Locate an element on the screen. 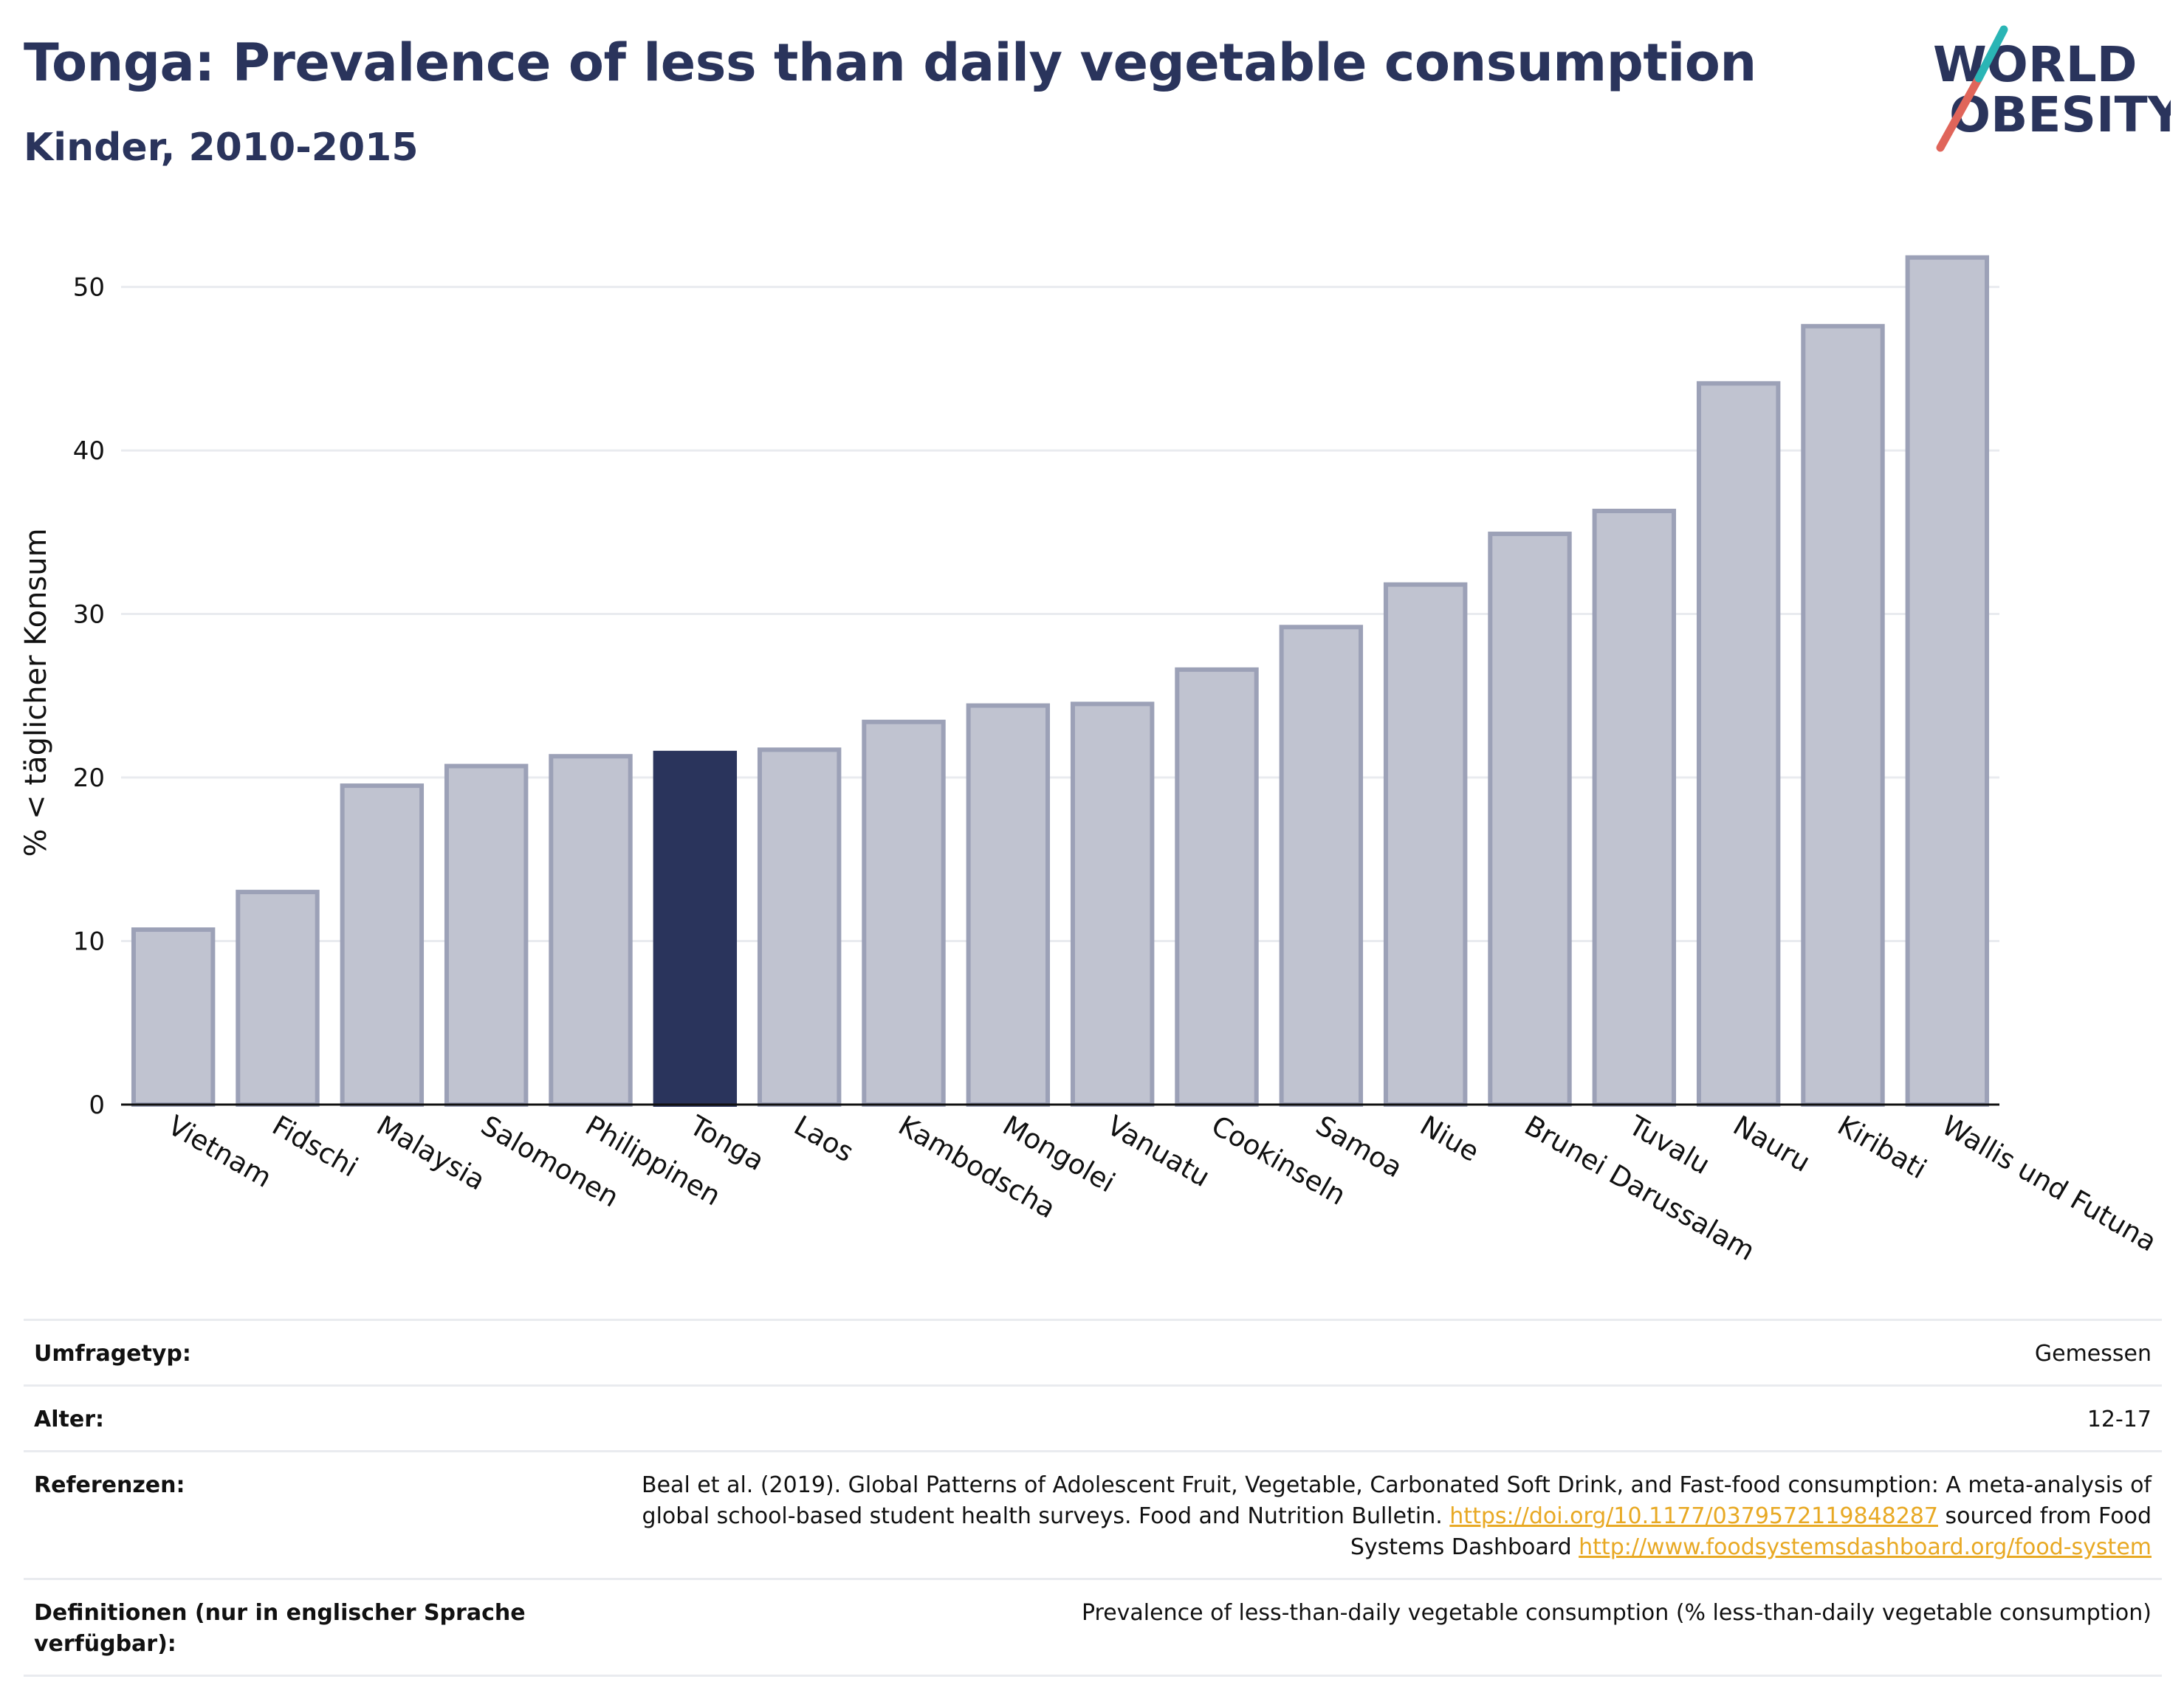 The width and height of the screenshot is (2184, 1696). meta-label: Referenzen: is located at coordinates (293, 1514).